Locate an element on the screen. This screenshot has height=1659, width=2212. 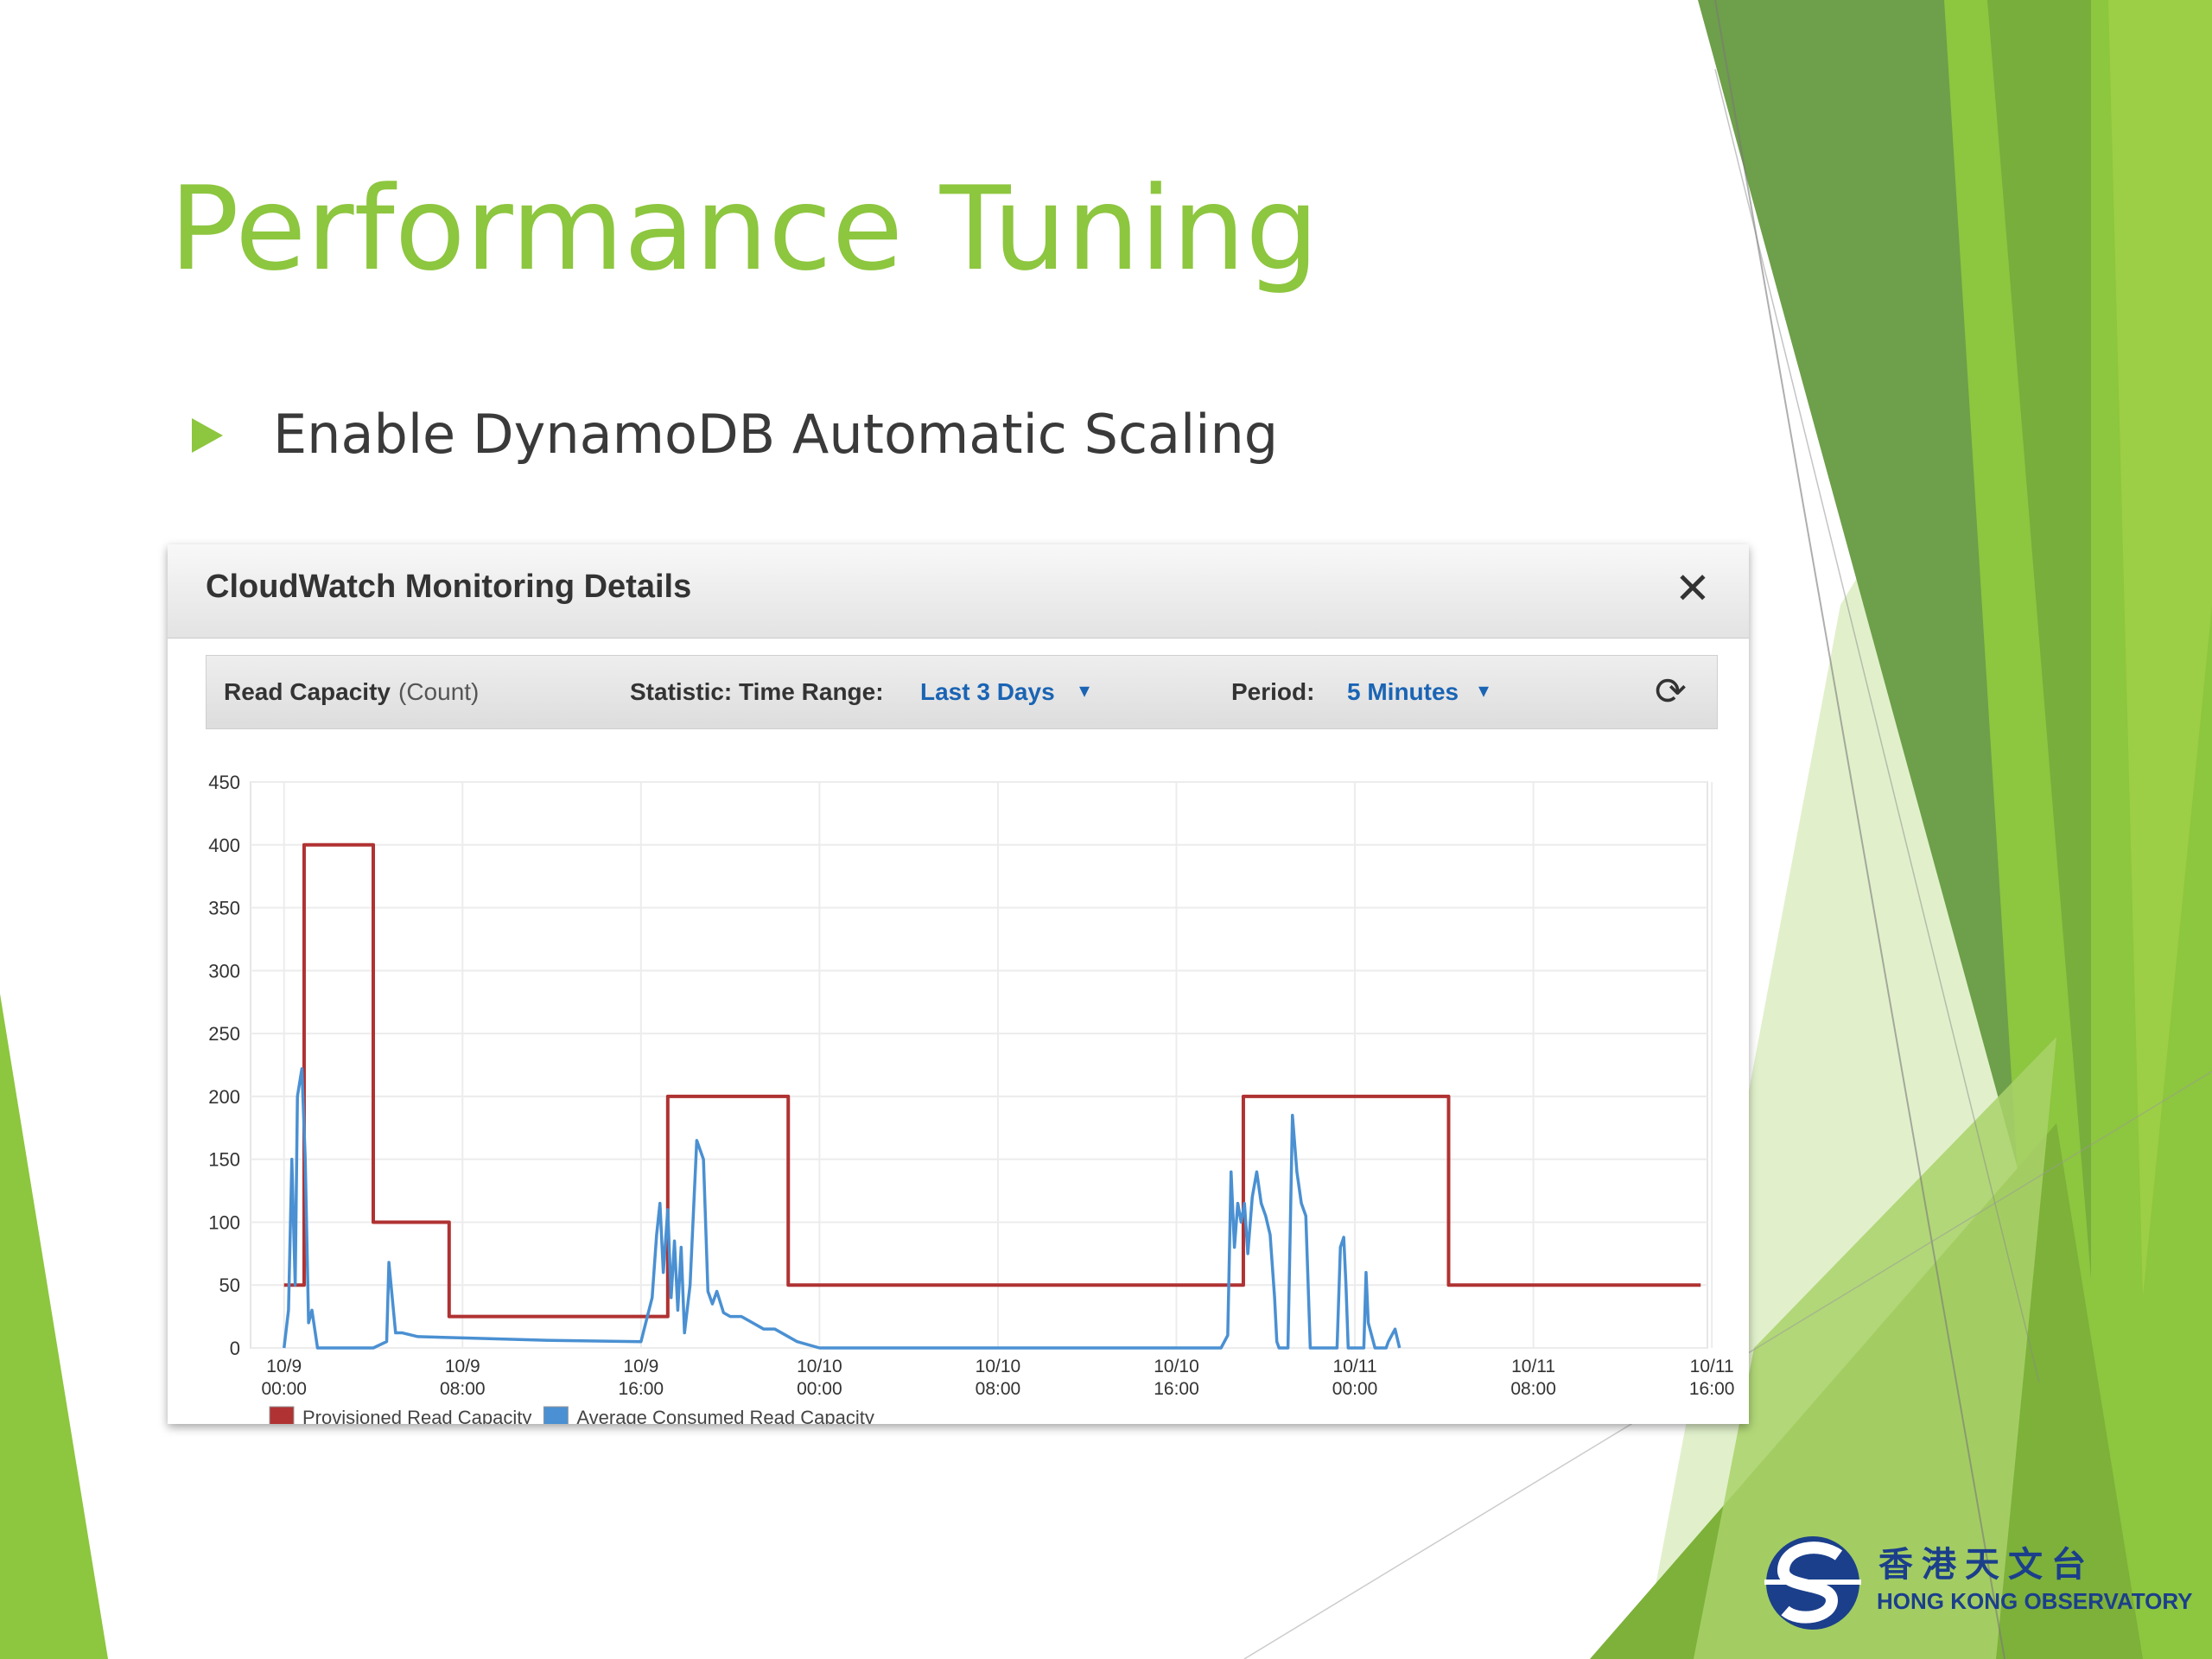
legend-label: Provisioned Read Capacity is located at coordinates (416, 1415).